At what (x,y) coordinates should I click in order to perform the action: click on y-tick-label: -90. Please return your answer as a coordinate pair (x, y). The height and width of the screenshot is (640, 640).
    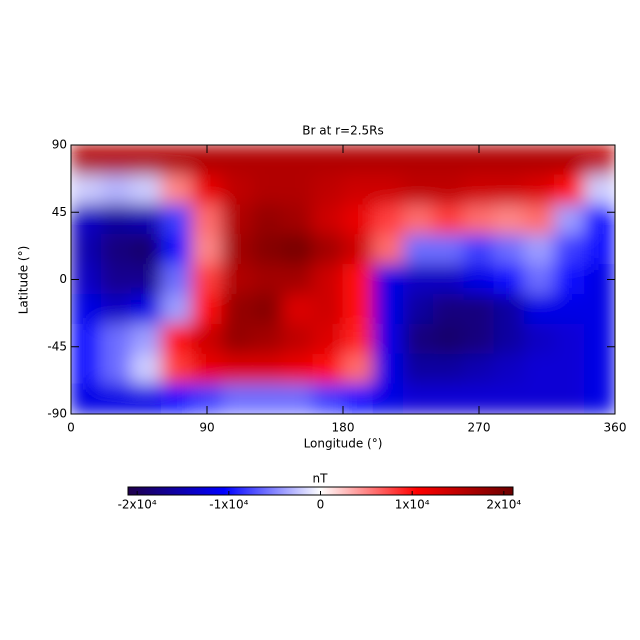
    Looking at the image, I should click on (57, 414).